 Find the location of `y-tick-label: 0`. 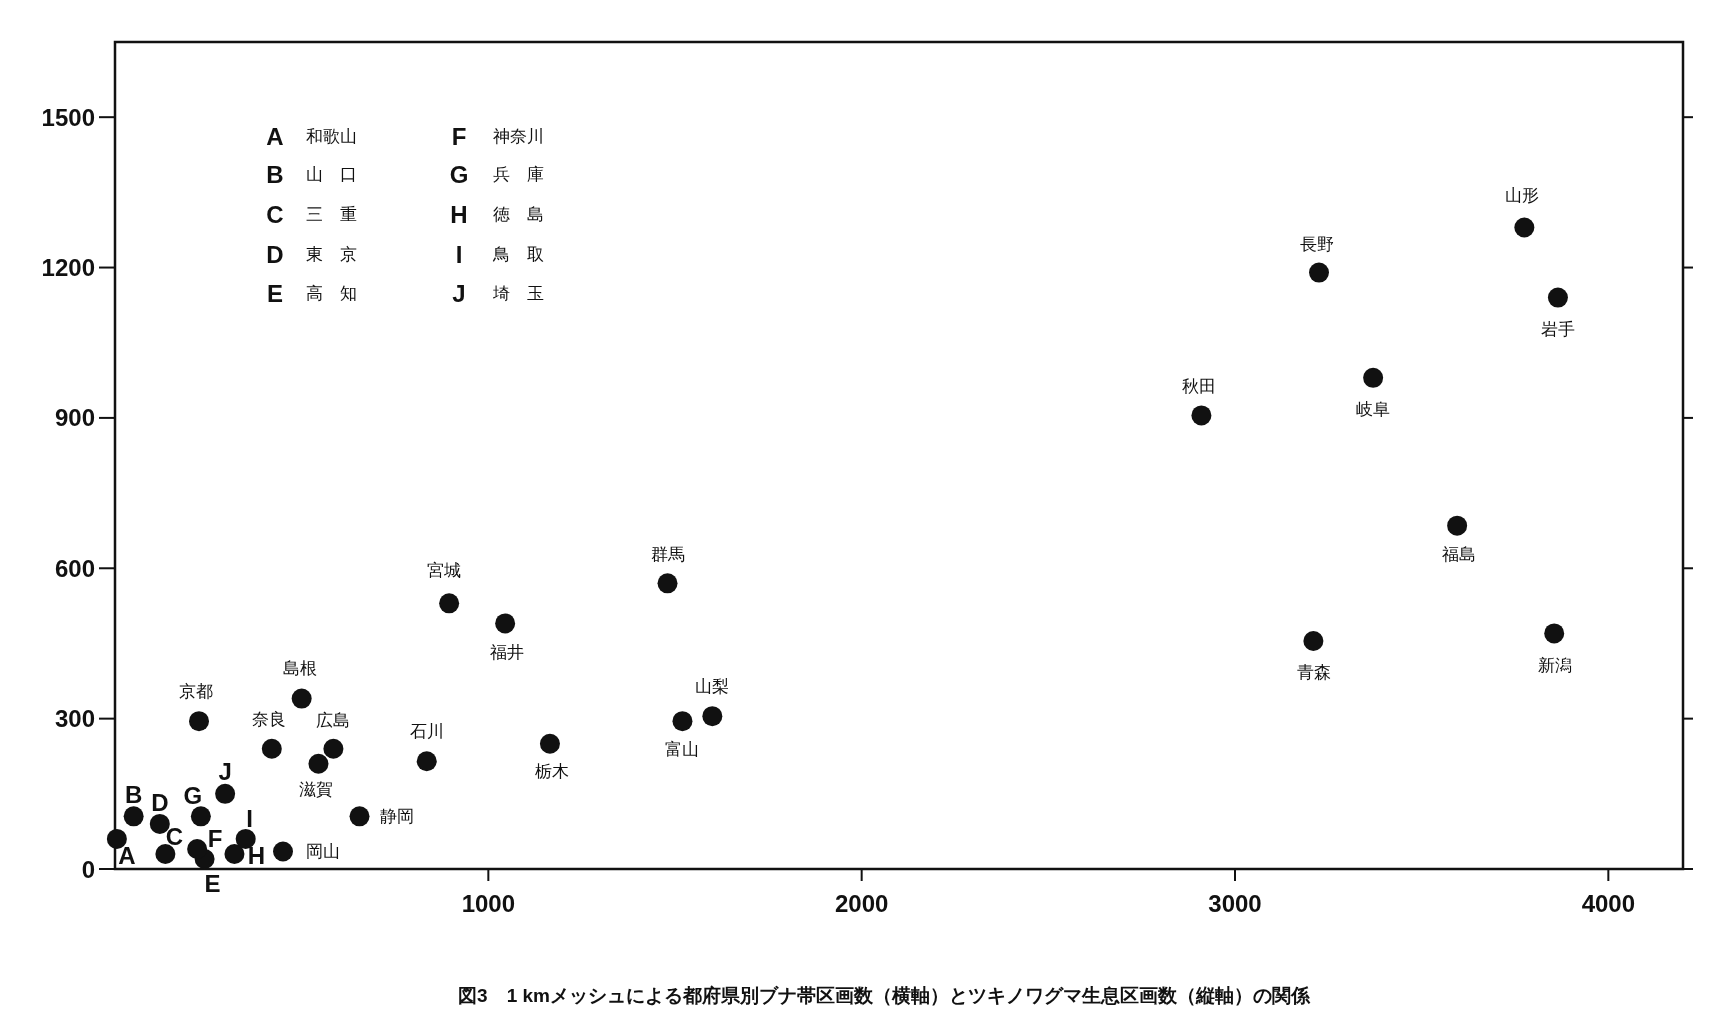

y-tick-label: 0 is located at coordinates (88, 869).